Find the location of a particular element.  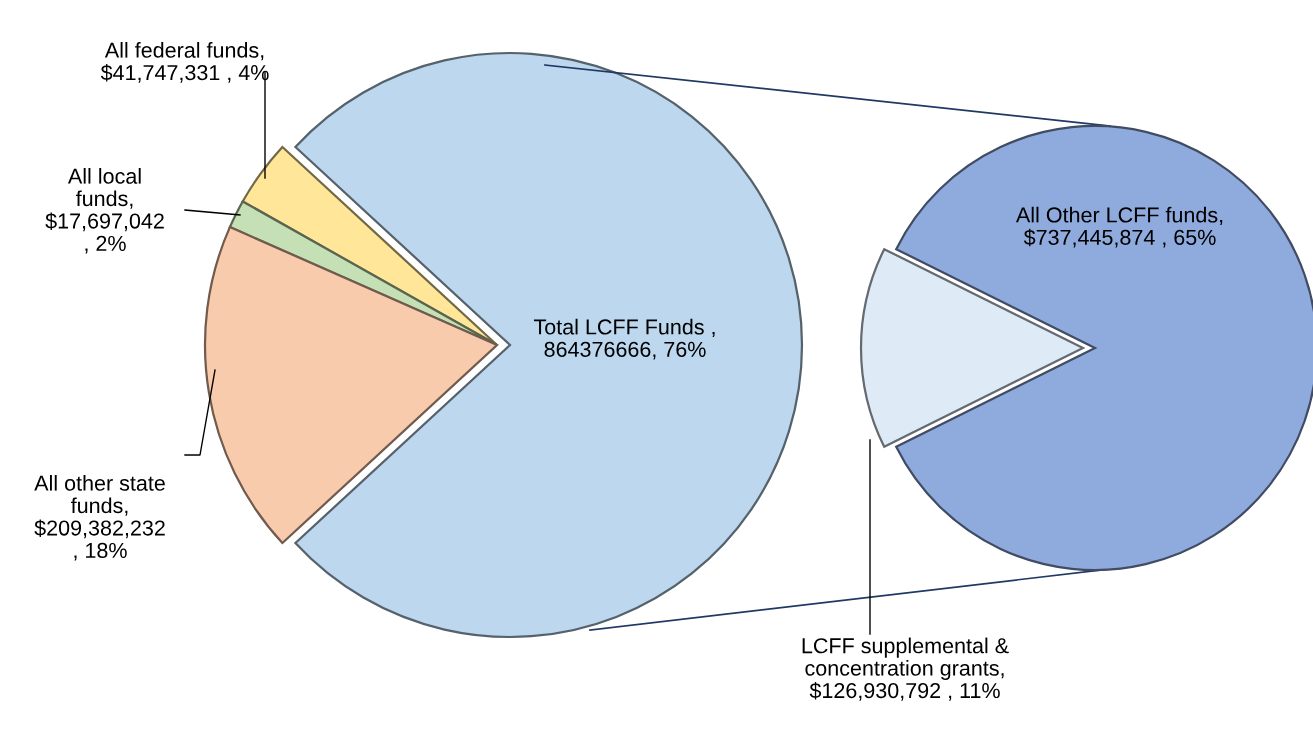

slice-label: LCFF supplemental & concentration grants, $126,930,792 , 11% is located at coordinates (905, 669).